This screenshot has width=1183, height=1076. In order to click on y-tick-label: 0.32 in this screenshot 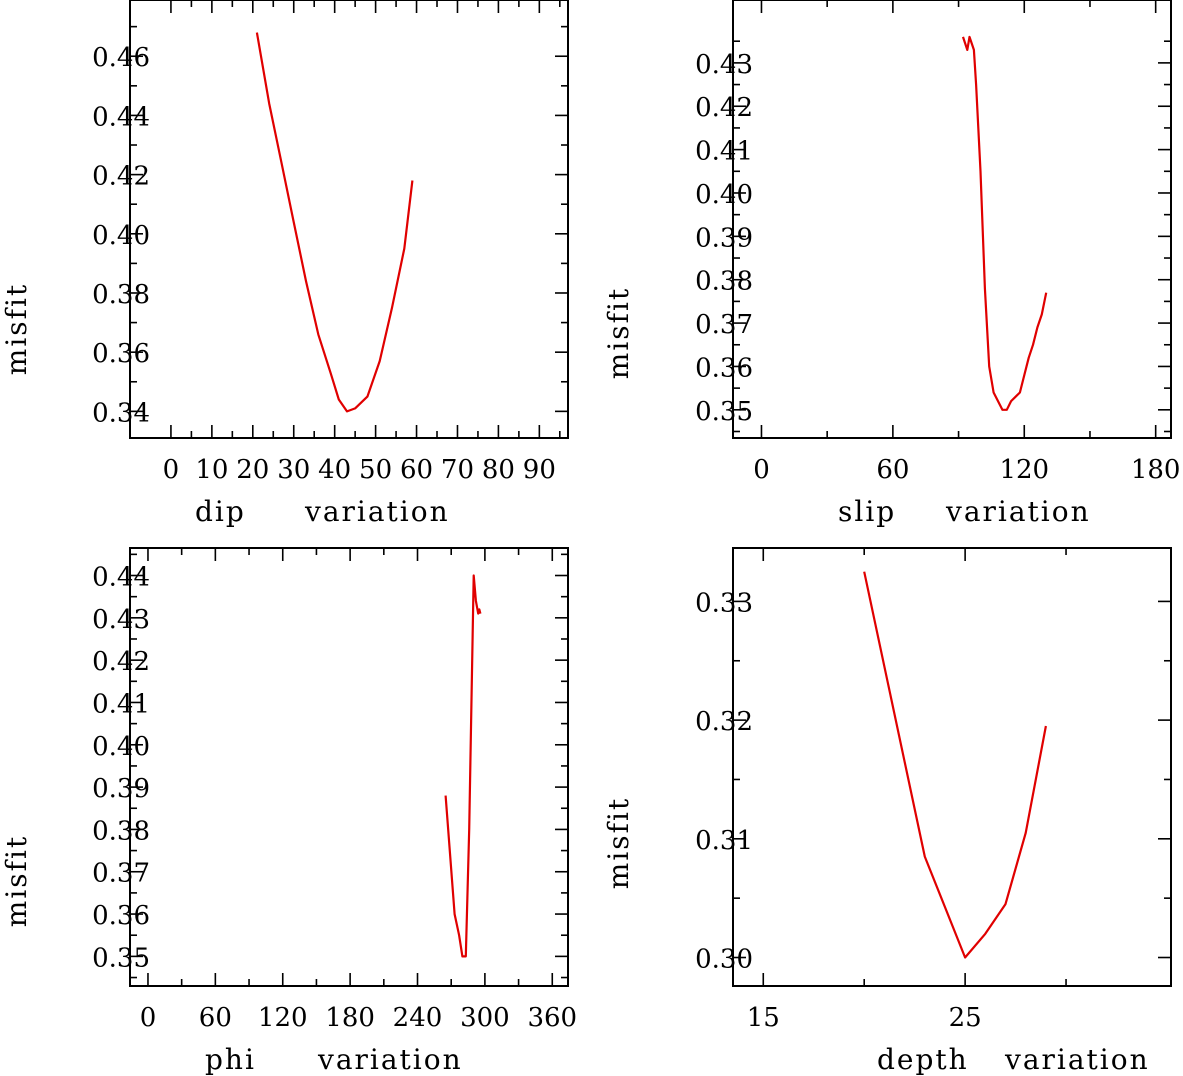, I will do `click(724, 722)`.